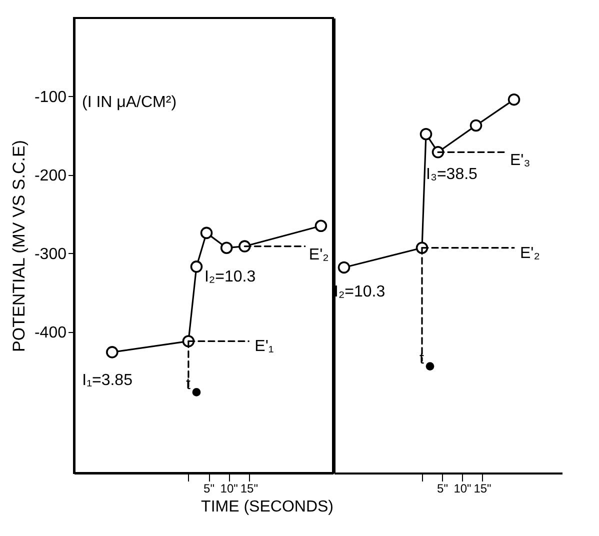 The height and width of the screenshot is (536, 599). Describe the element at coordinates (452, 175) in the screenshot. I see `annotation: I₃=38.5` at that location.